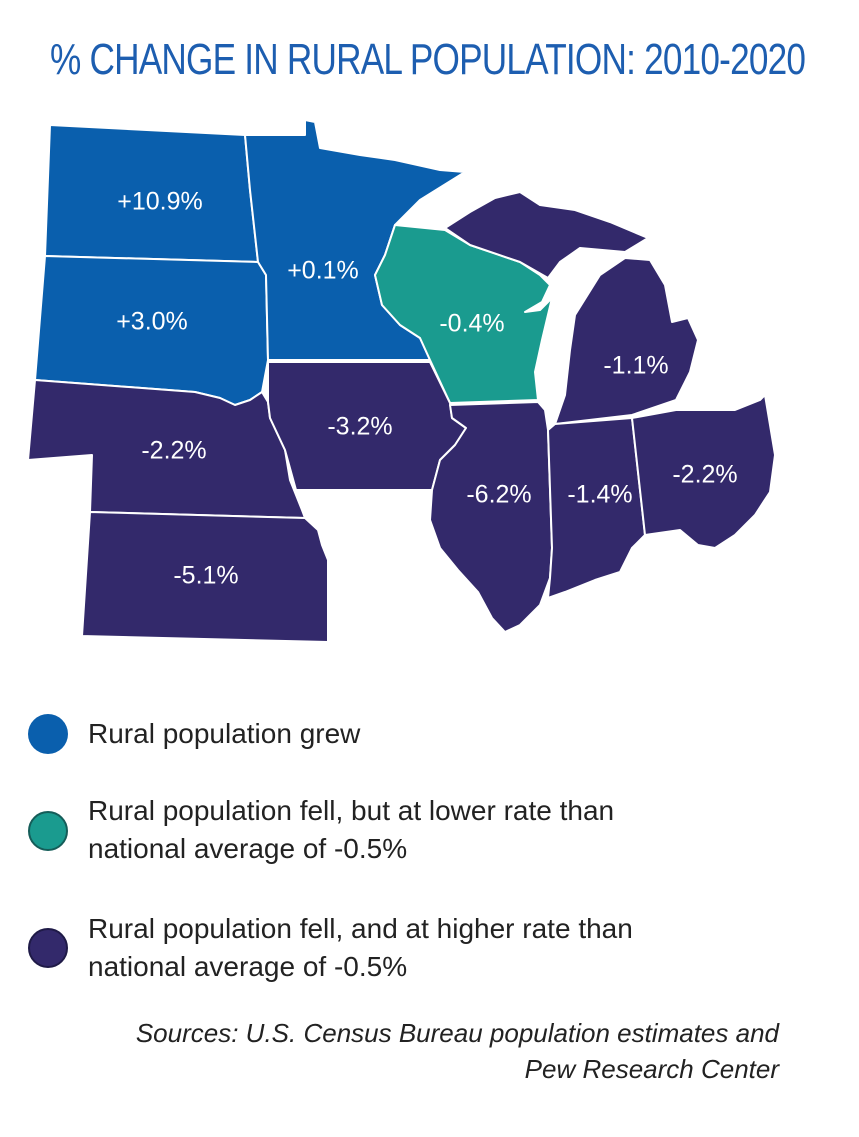  I want to click on state-michigan, so click(571, 308).